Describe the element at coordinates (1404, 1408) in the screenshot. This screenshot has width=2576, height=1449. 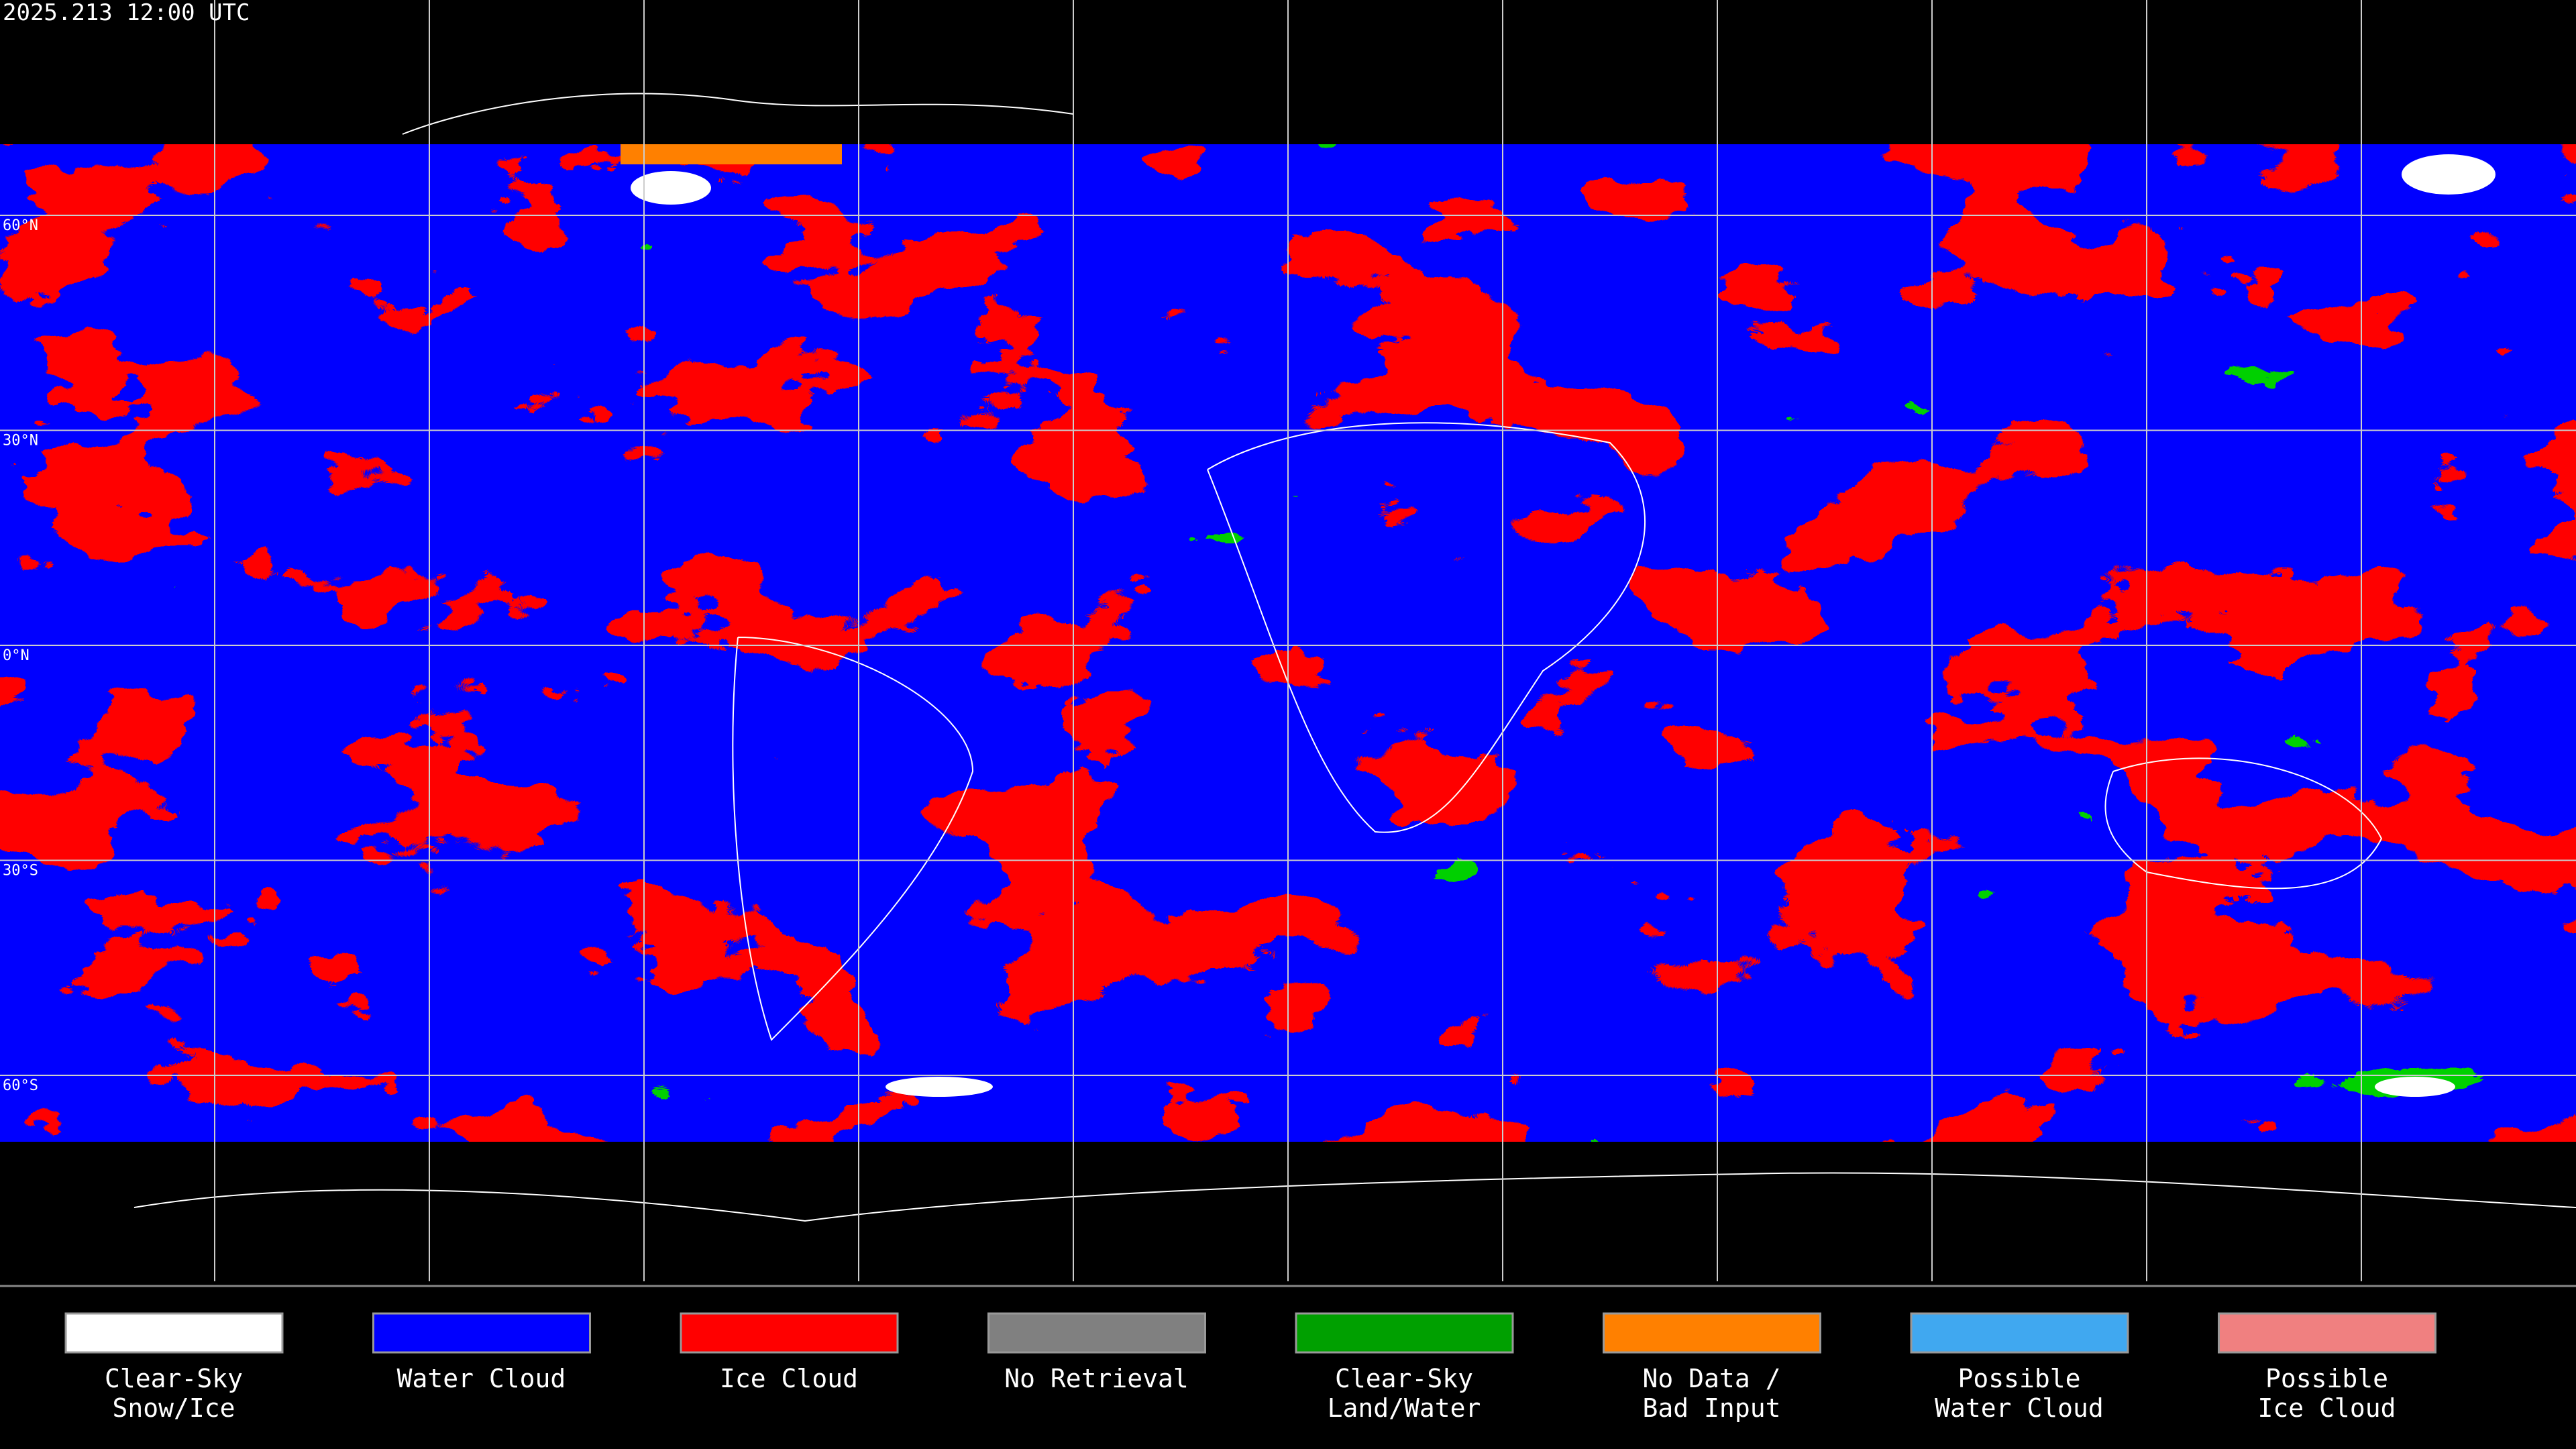
I see `legend-label: Land/Water` at that location.